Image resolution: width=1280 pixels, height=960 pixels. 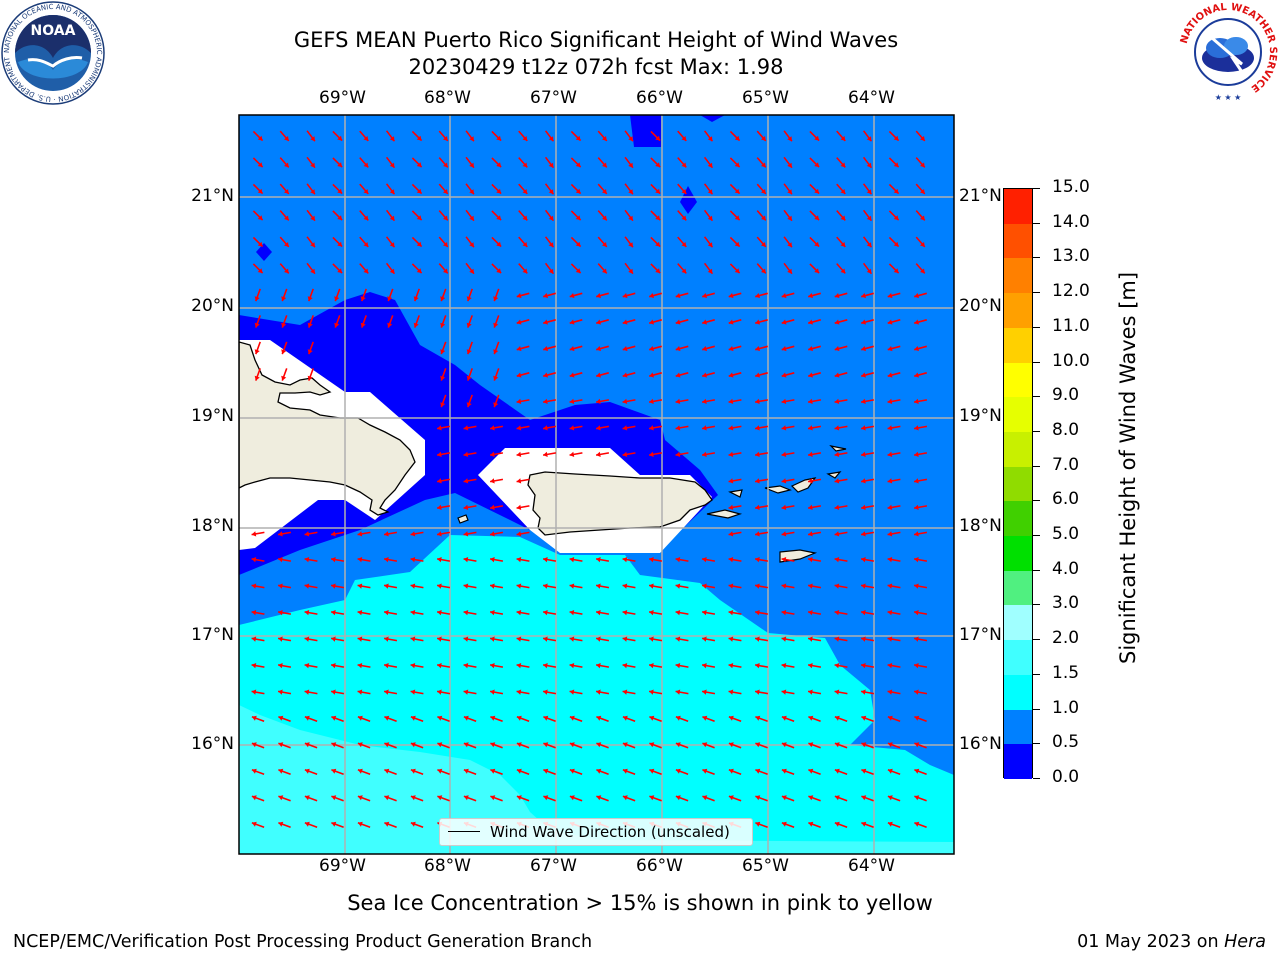 I want to click on colorbar-tick, so click(x=1036, y=223).